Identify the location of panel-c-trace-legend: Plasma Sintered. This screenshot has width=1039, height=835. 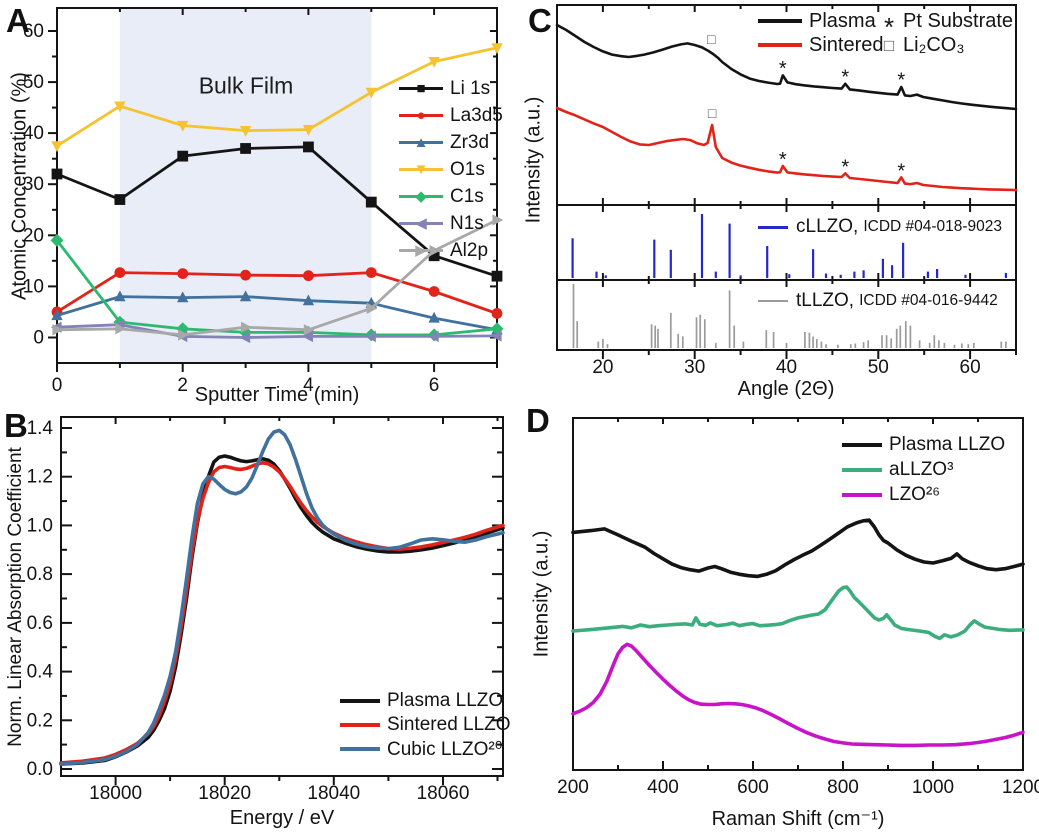
(821, 33).